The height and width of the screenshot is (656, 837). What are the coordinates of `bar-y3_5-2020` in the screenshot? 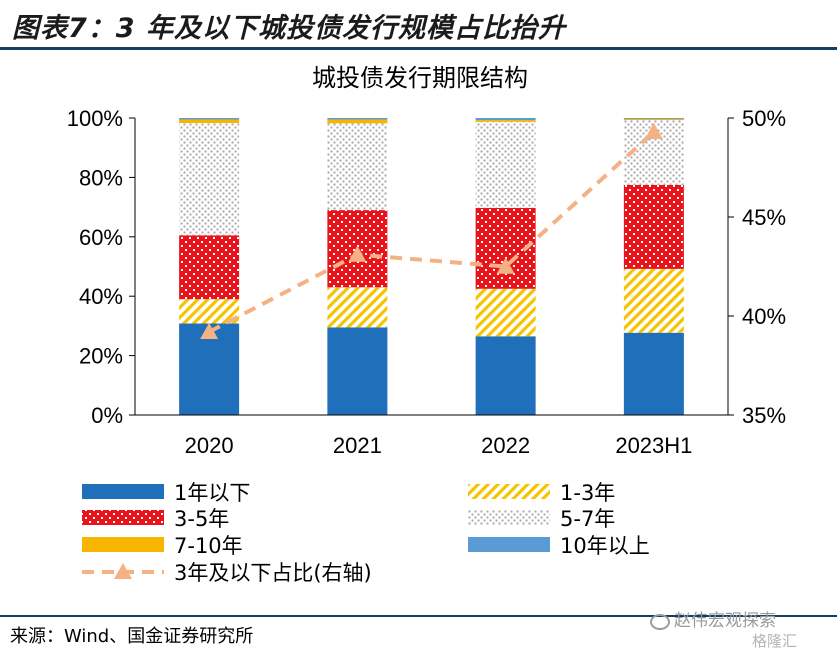 It's located at (209, 267).